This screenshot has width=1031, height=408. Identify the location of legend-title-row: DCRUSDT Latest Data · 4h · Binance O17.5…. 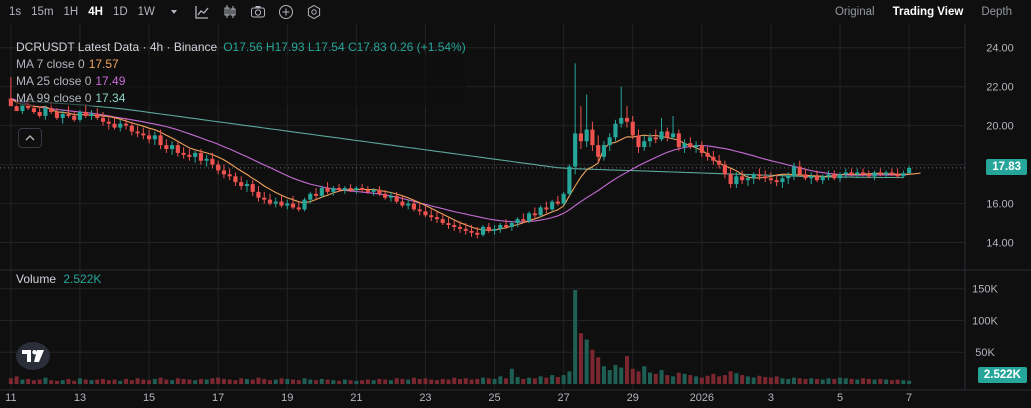
(241, 46).